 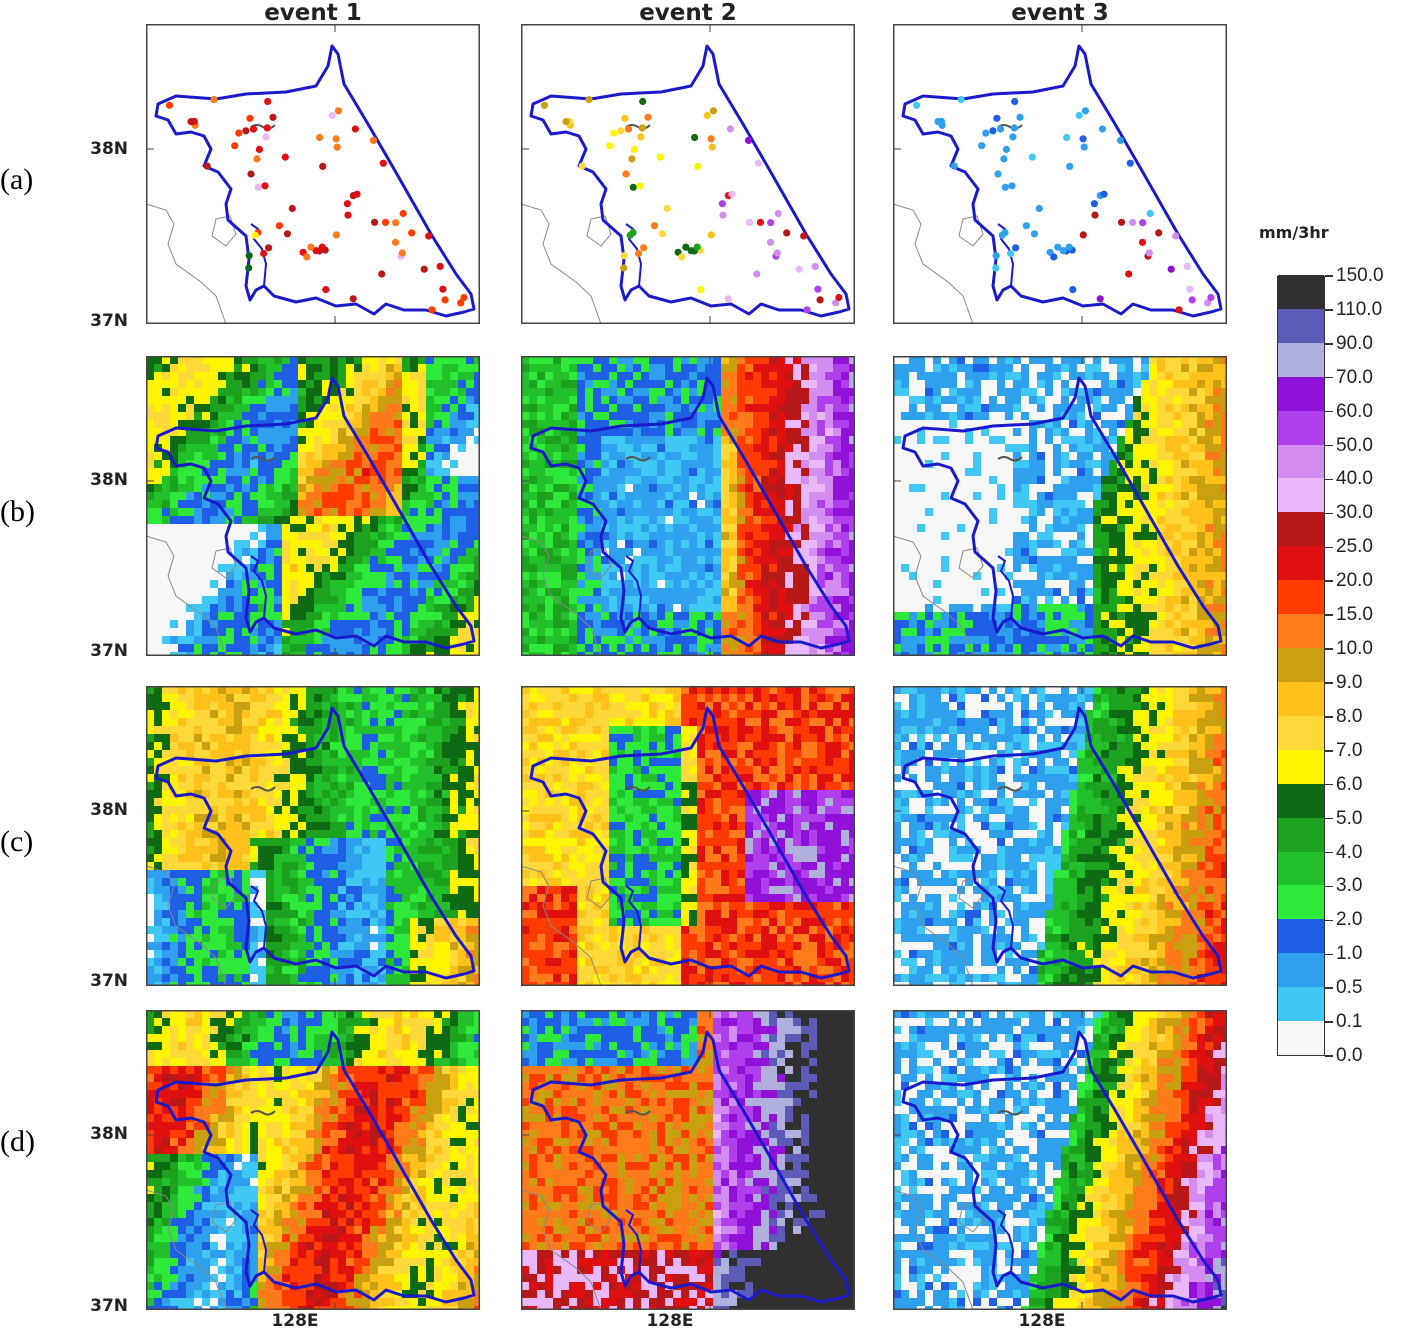 I want to click on precip-field, so click(x=688, y=506).